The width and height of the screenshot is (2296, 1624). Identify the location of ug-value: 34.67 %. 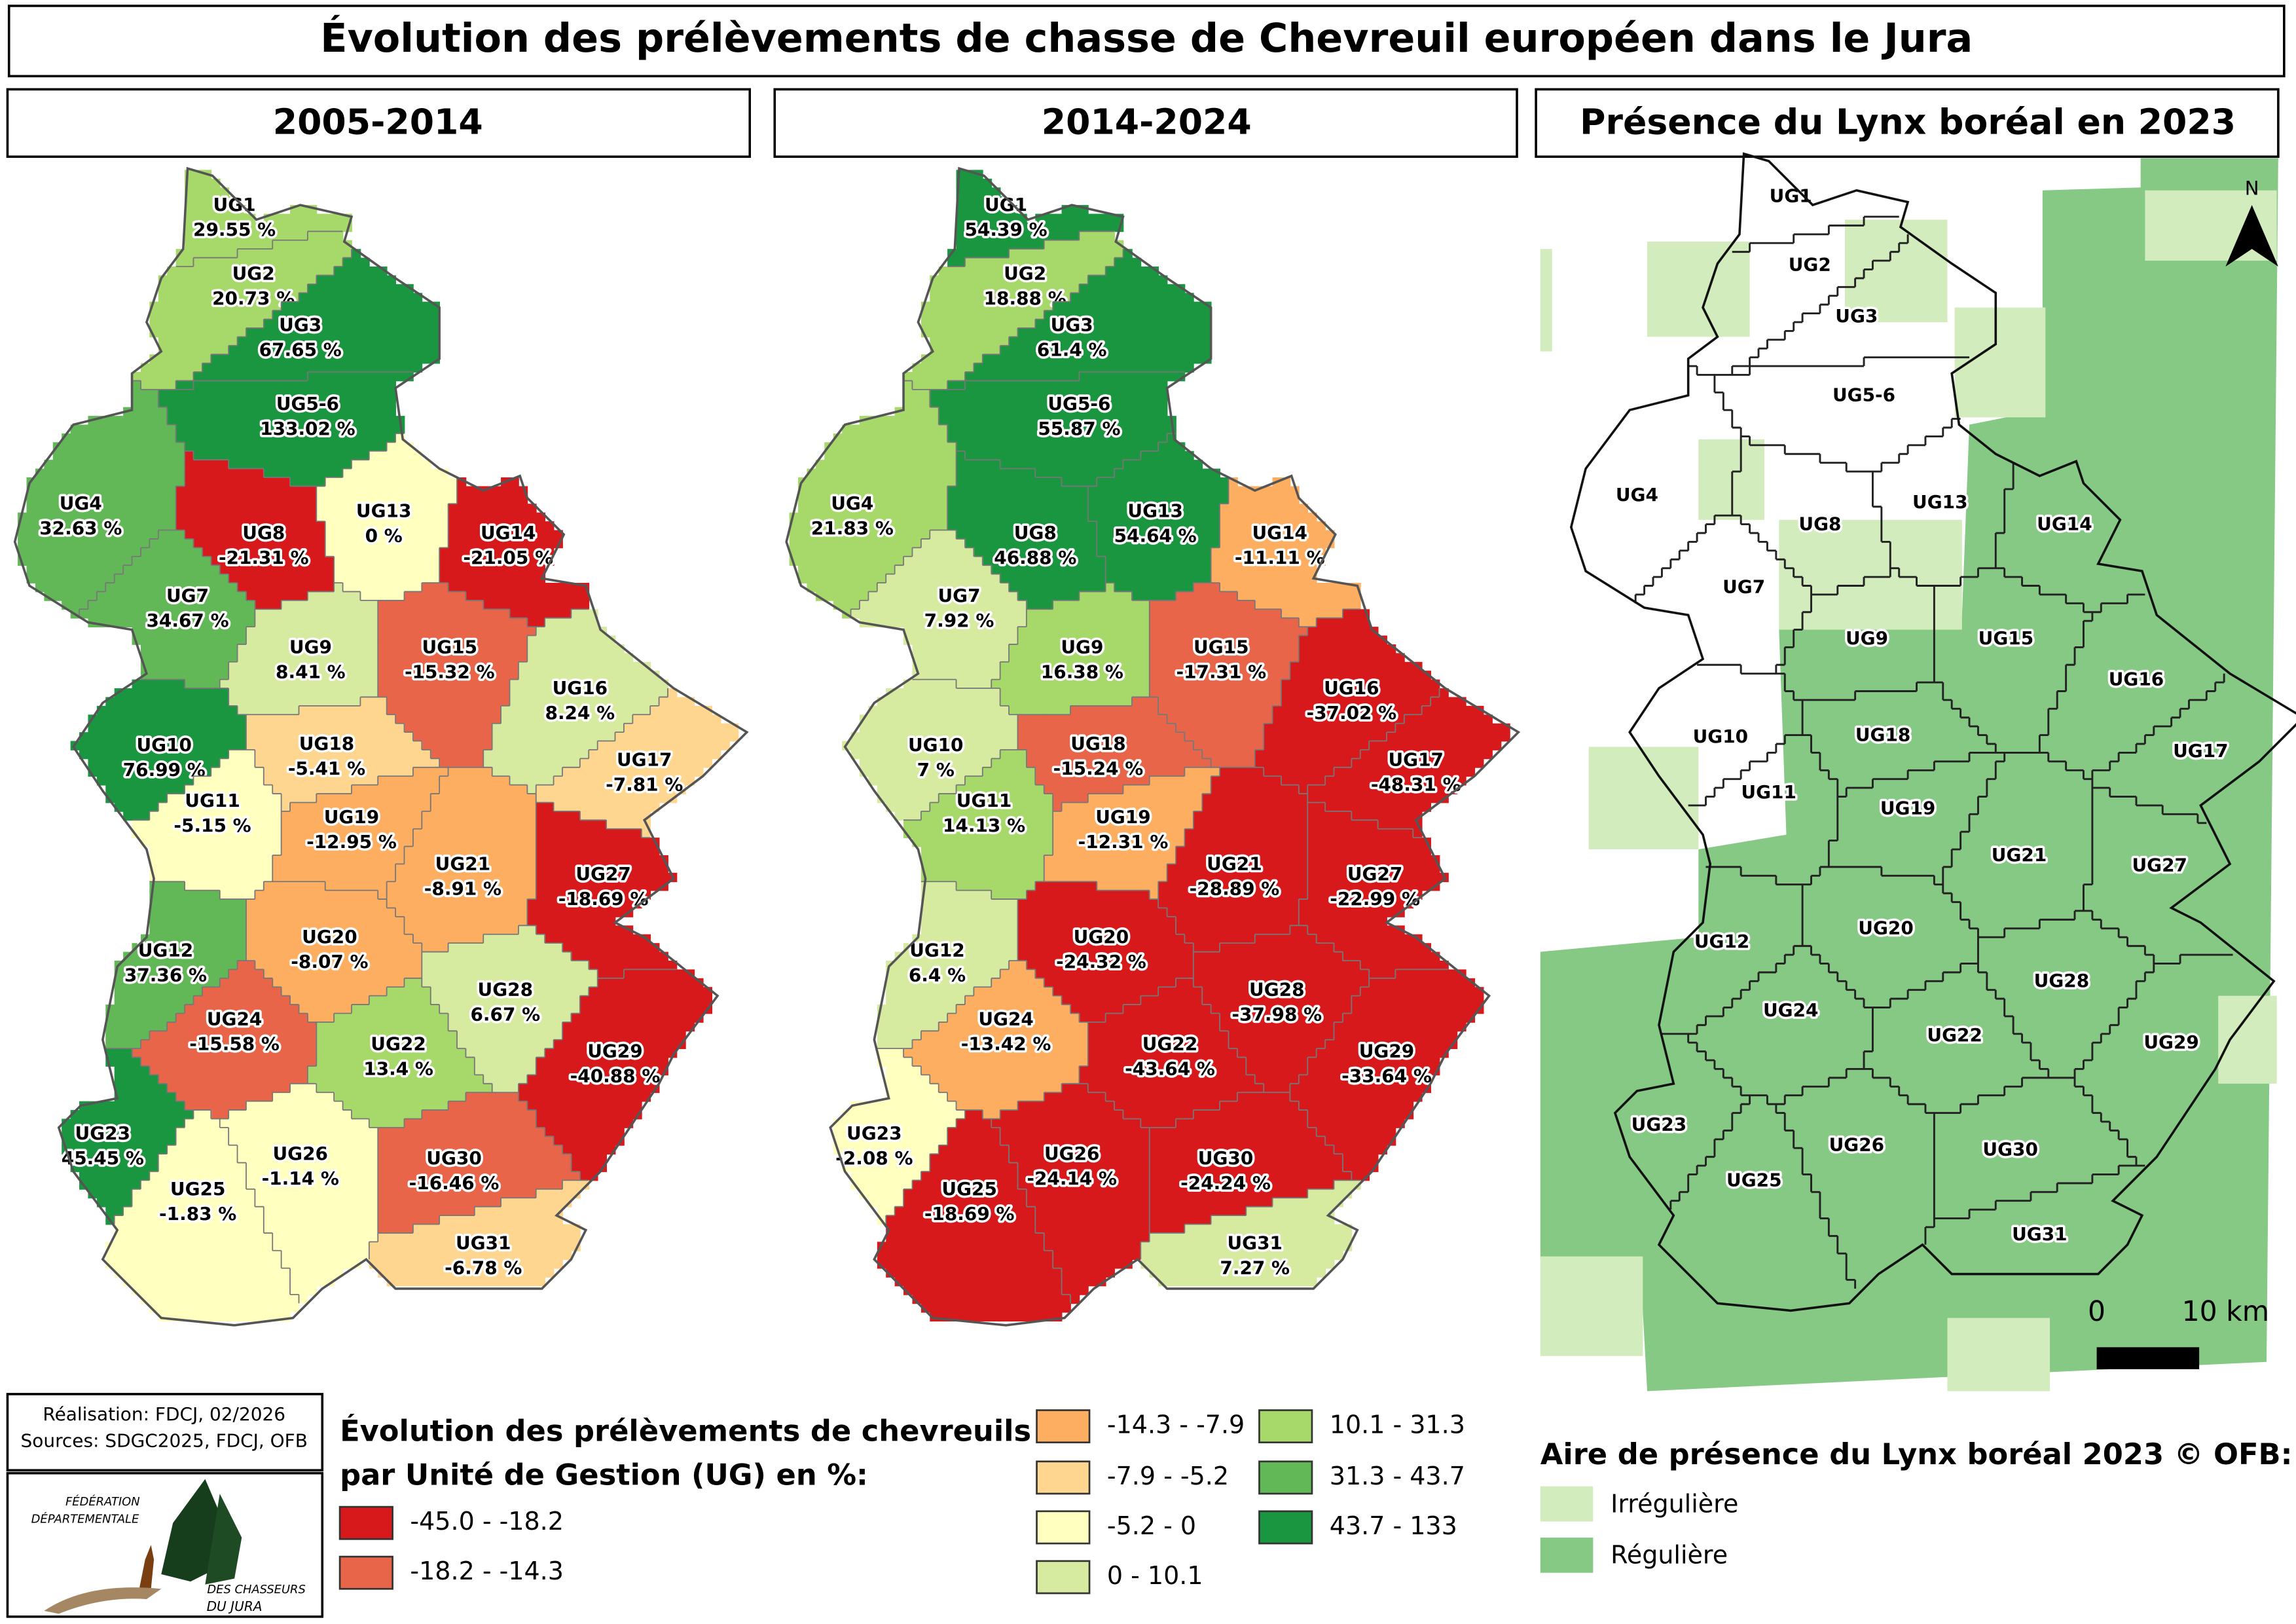
(187, 620).